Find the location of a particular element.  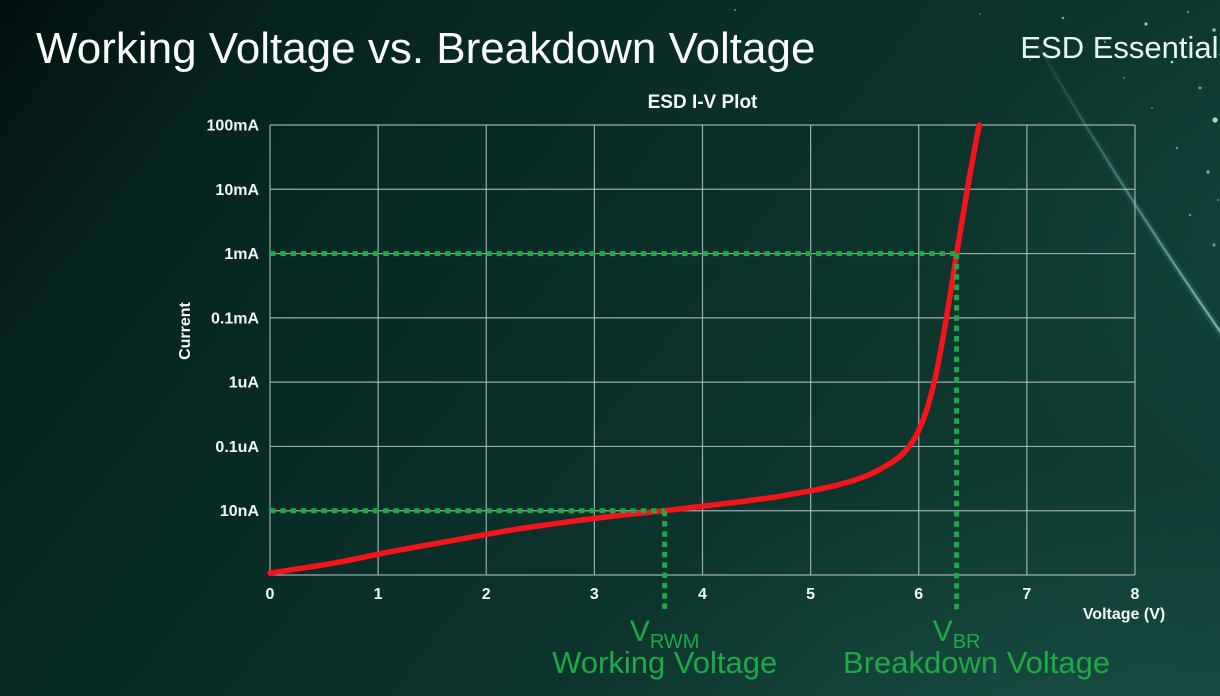

y-tick-label: 0.1uA is located at coordinates (237, 447).